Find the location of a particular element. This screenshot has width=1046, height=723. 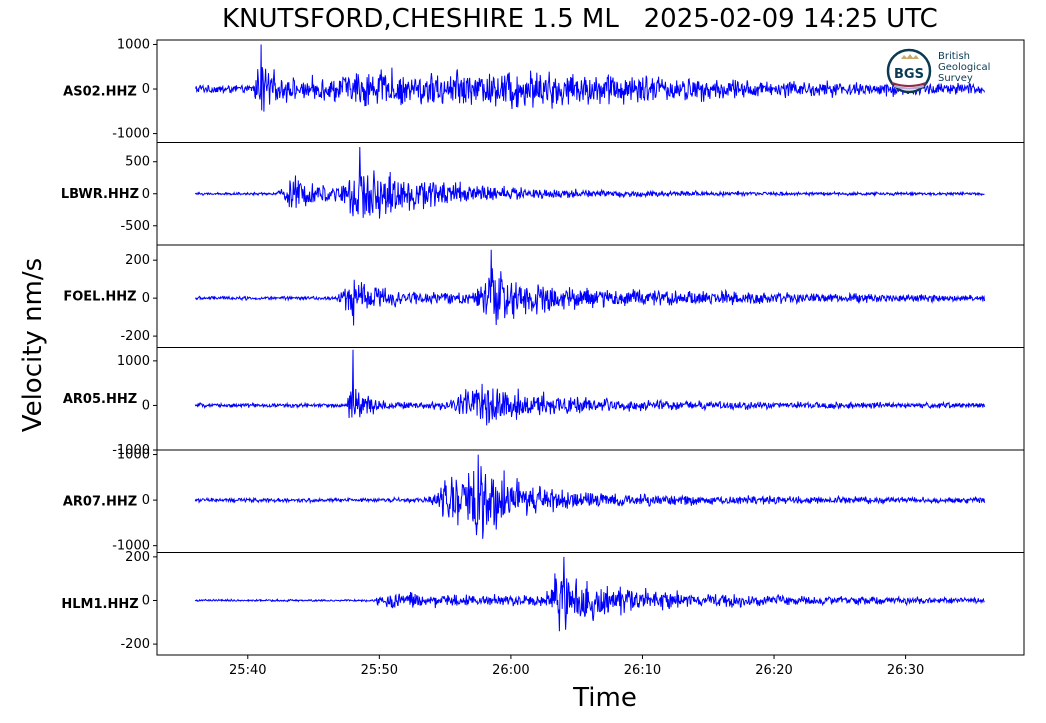

x-axis: 25:40 25:50 26:00 26:10 26:20 26:30 is located at coordinates (576, 666).